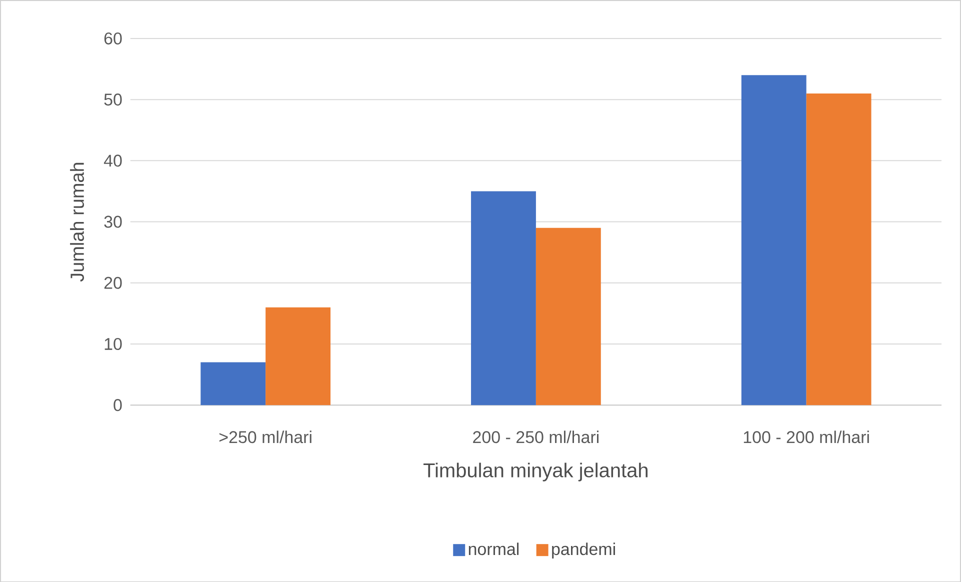 The width and height of the screenshot is (961, 582). What do you see at coordinates (77, 222) in the screenshot?
I see `y-axis-title: Jumlah rumah` at bounding box center [77, 222].